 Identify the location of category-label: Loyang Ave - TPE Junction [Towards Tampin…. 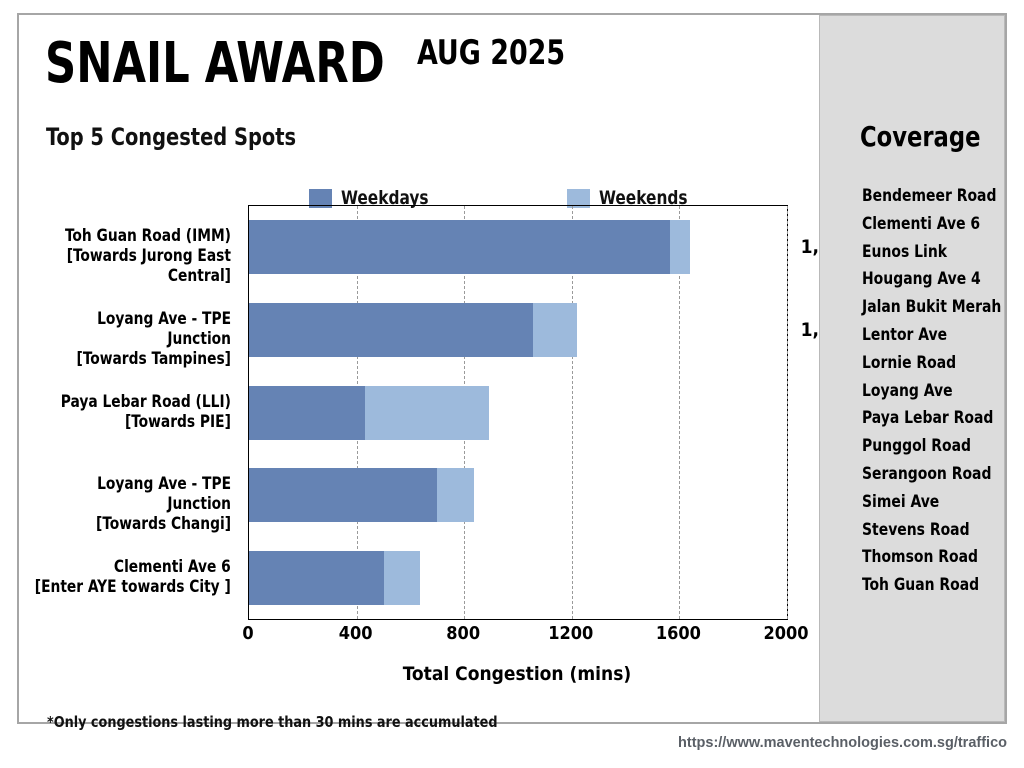
(132, 339).